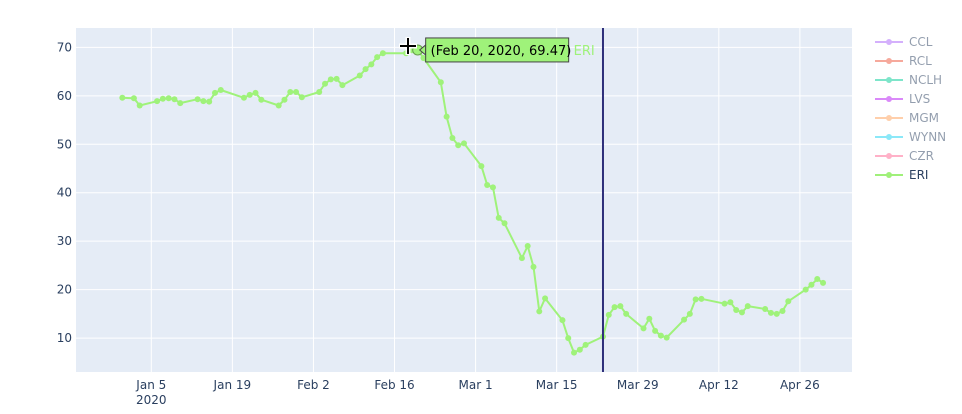 This screenshot has height=414, width=962. What do you see at coordinates (920, 61) in the screenshot?
I see `legend-label: RCL` at bounding box center [920, 61].